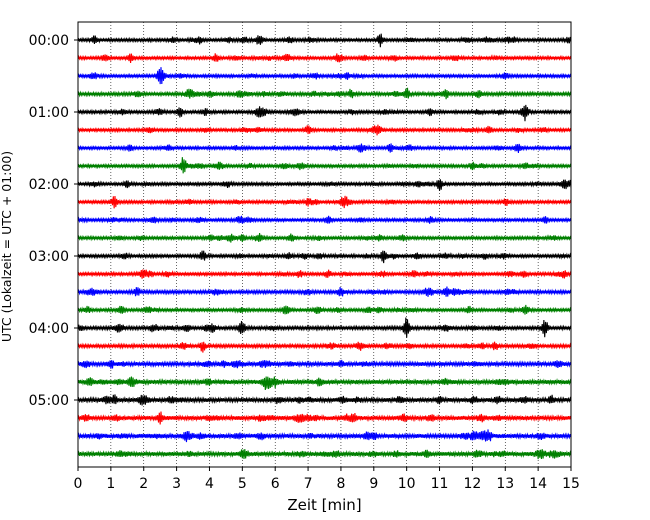 The height and width of the screenshot is (520, 650). Describe the element at coordinates (209, 484) in the screenshot. I see `x-tick-label: 4` at that location.